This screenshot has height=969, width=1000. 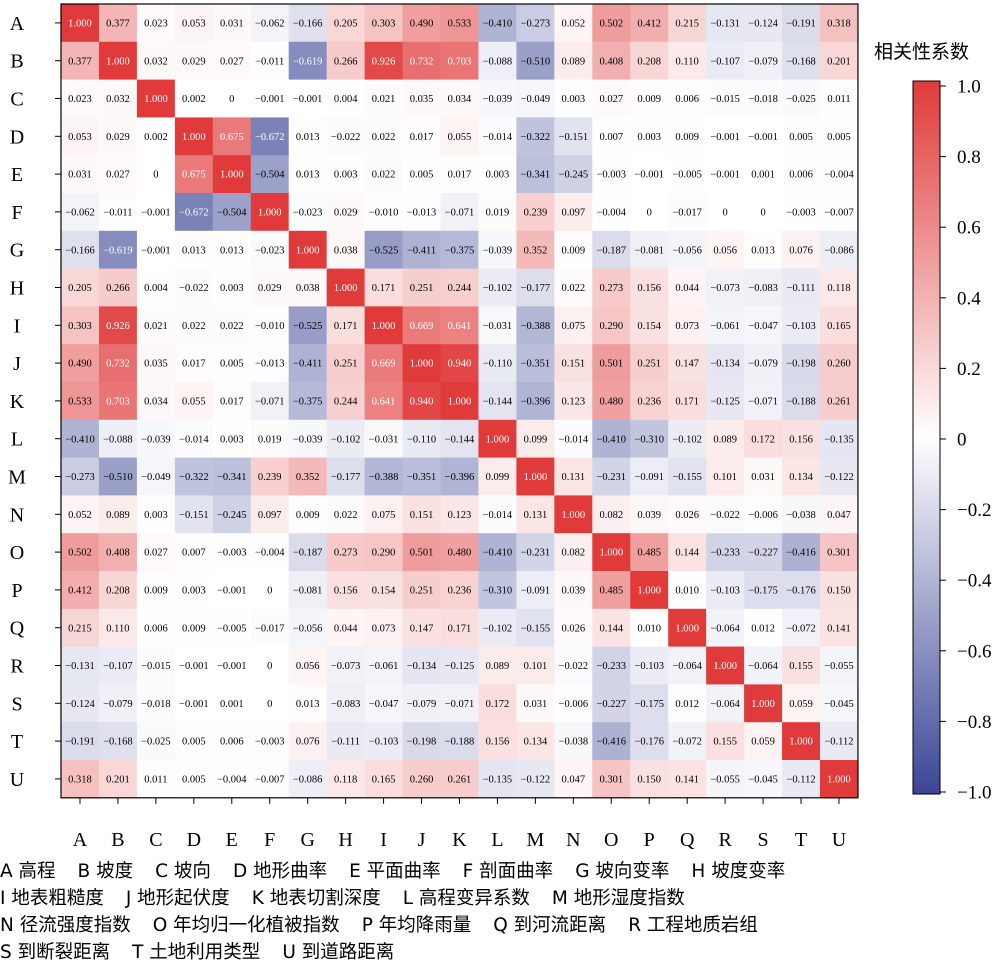 What do you see at coordinates (801, 99) in the screenshot?
I see `cell-value-label: −0.025` at bounding box center [801, 99].